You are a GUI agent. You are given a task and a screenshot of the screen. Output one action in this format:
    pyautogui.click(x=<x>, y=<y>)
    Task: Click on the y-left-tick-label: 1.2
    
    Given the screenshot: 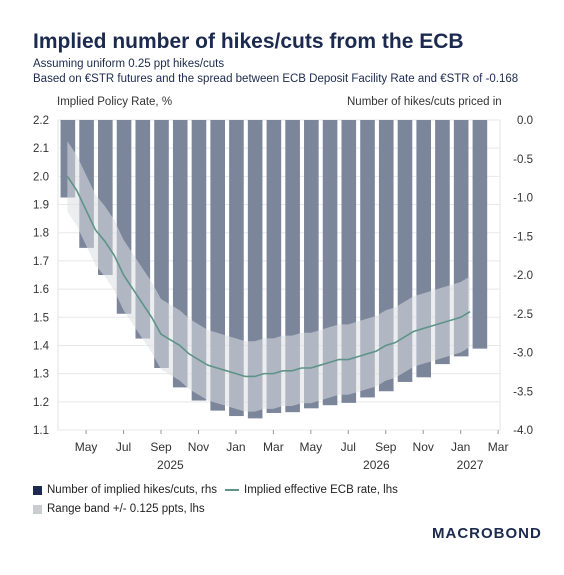 What is the action you would take?
    pyautogui.click(x=41, y=403)
    